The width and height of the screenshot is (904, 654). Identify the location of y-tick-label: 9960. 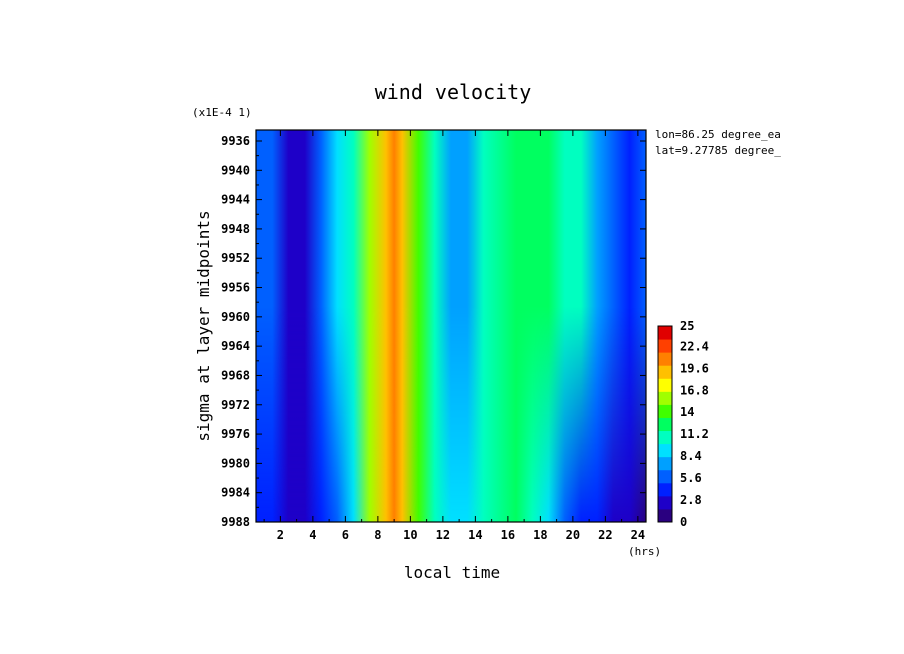
(235, 317).